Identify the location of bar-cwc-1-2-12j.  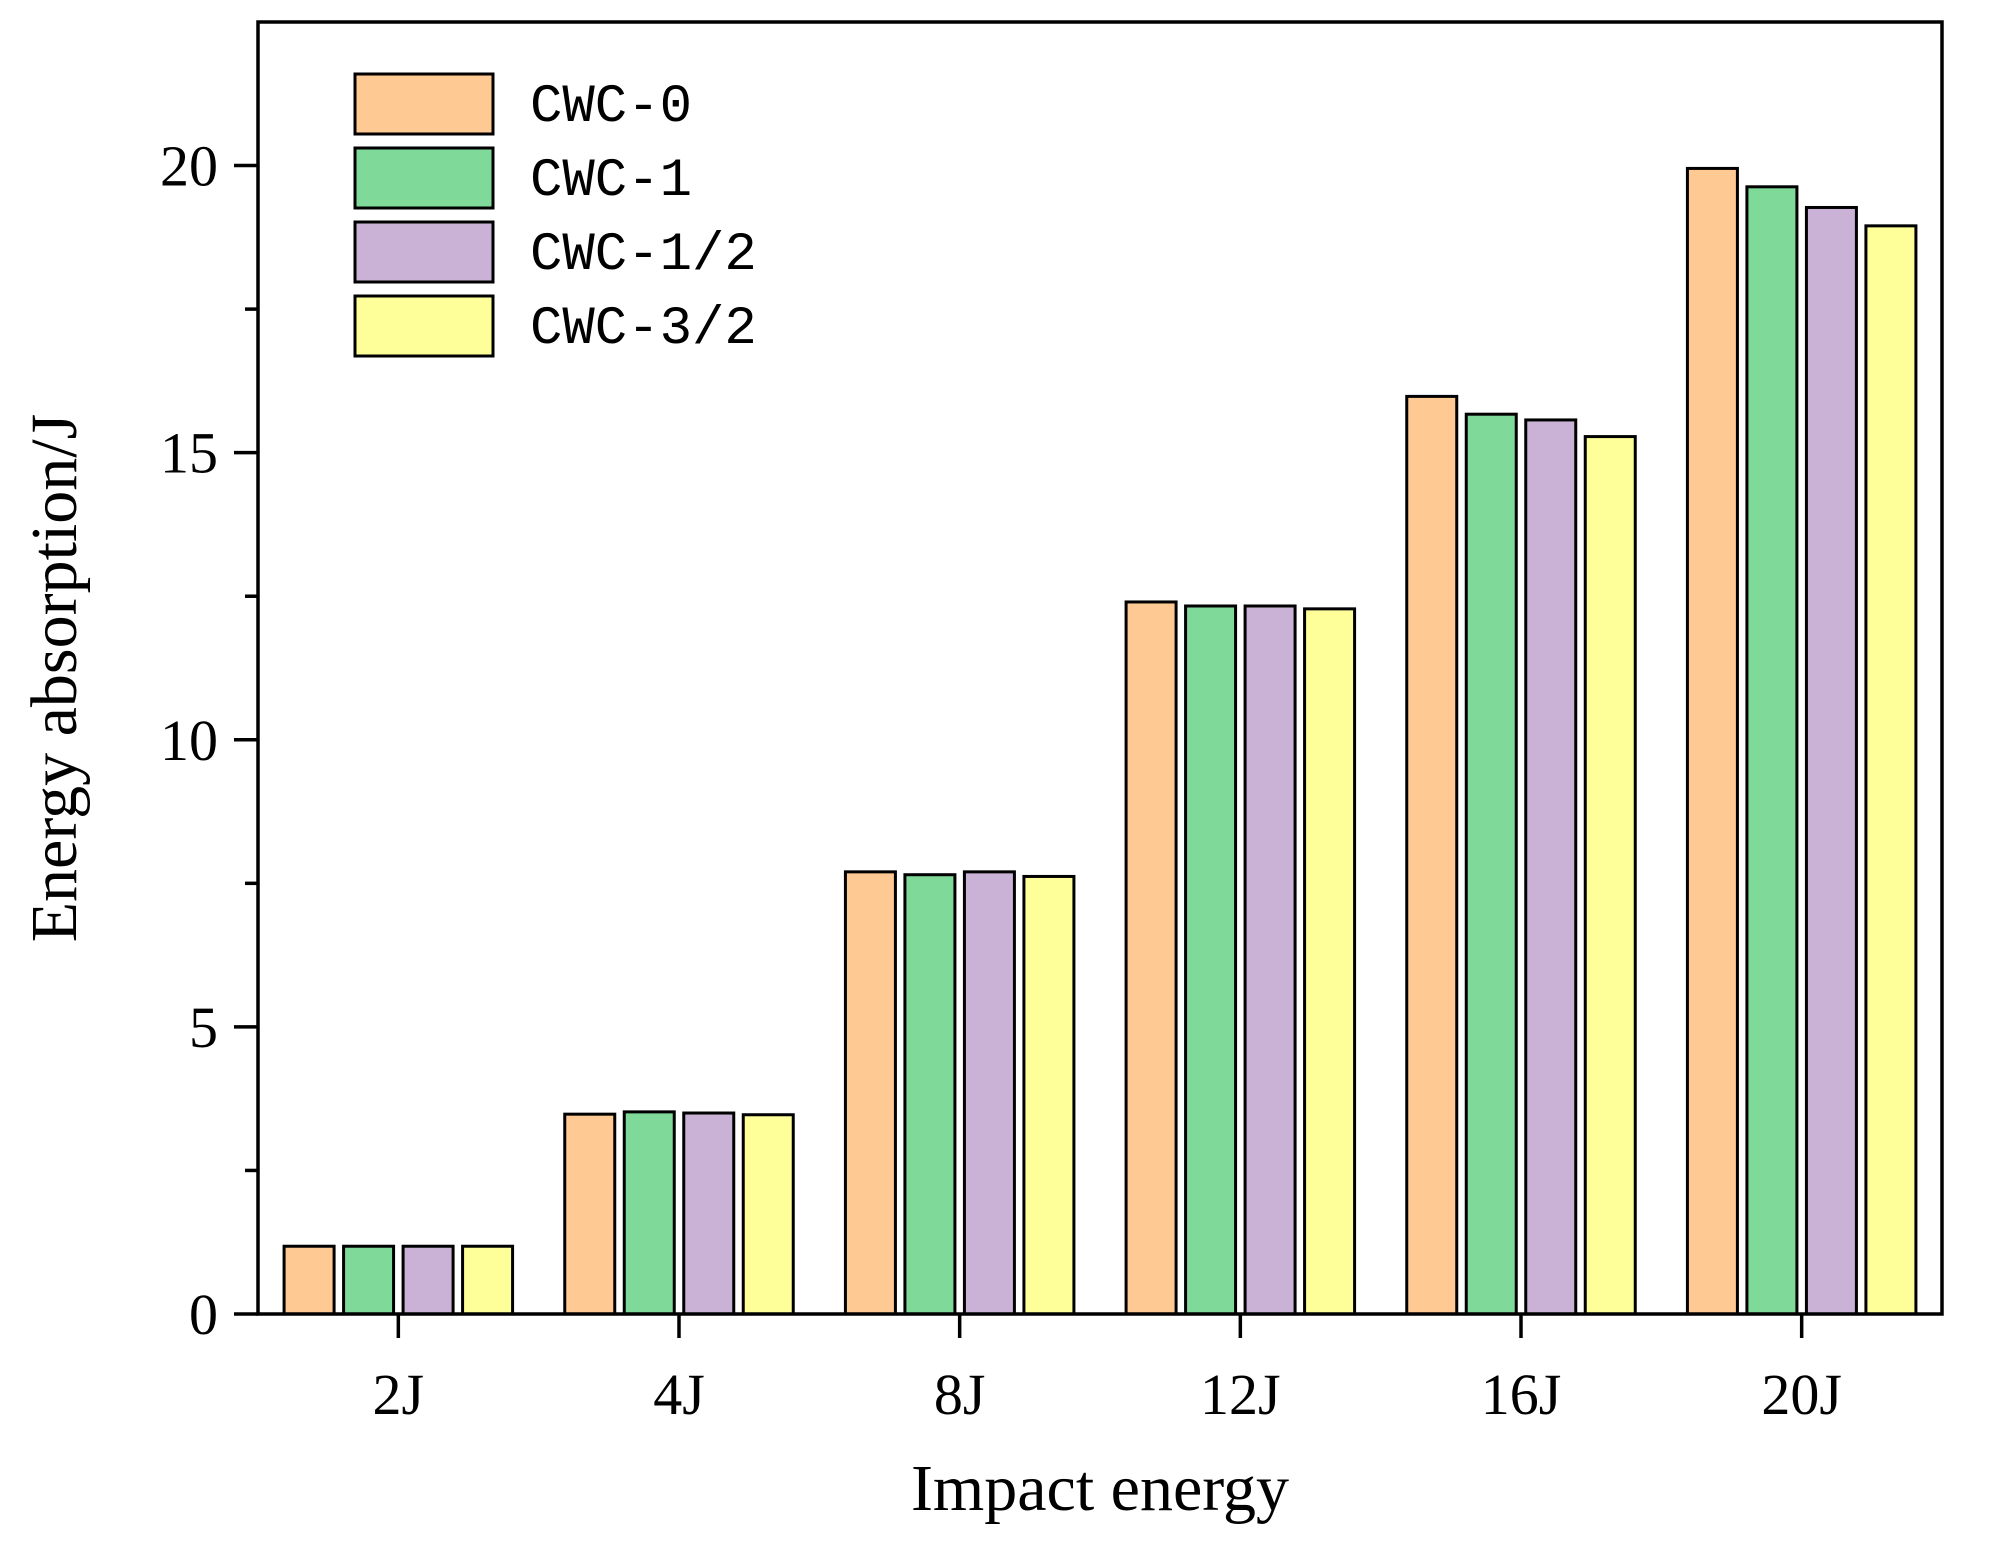
(1270, 960).